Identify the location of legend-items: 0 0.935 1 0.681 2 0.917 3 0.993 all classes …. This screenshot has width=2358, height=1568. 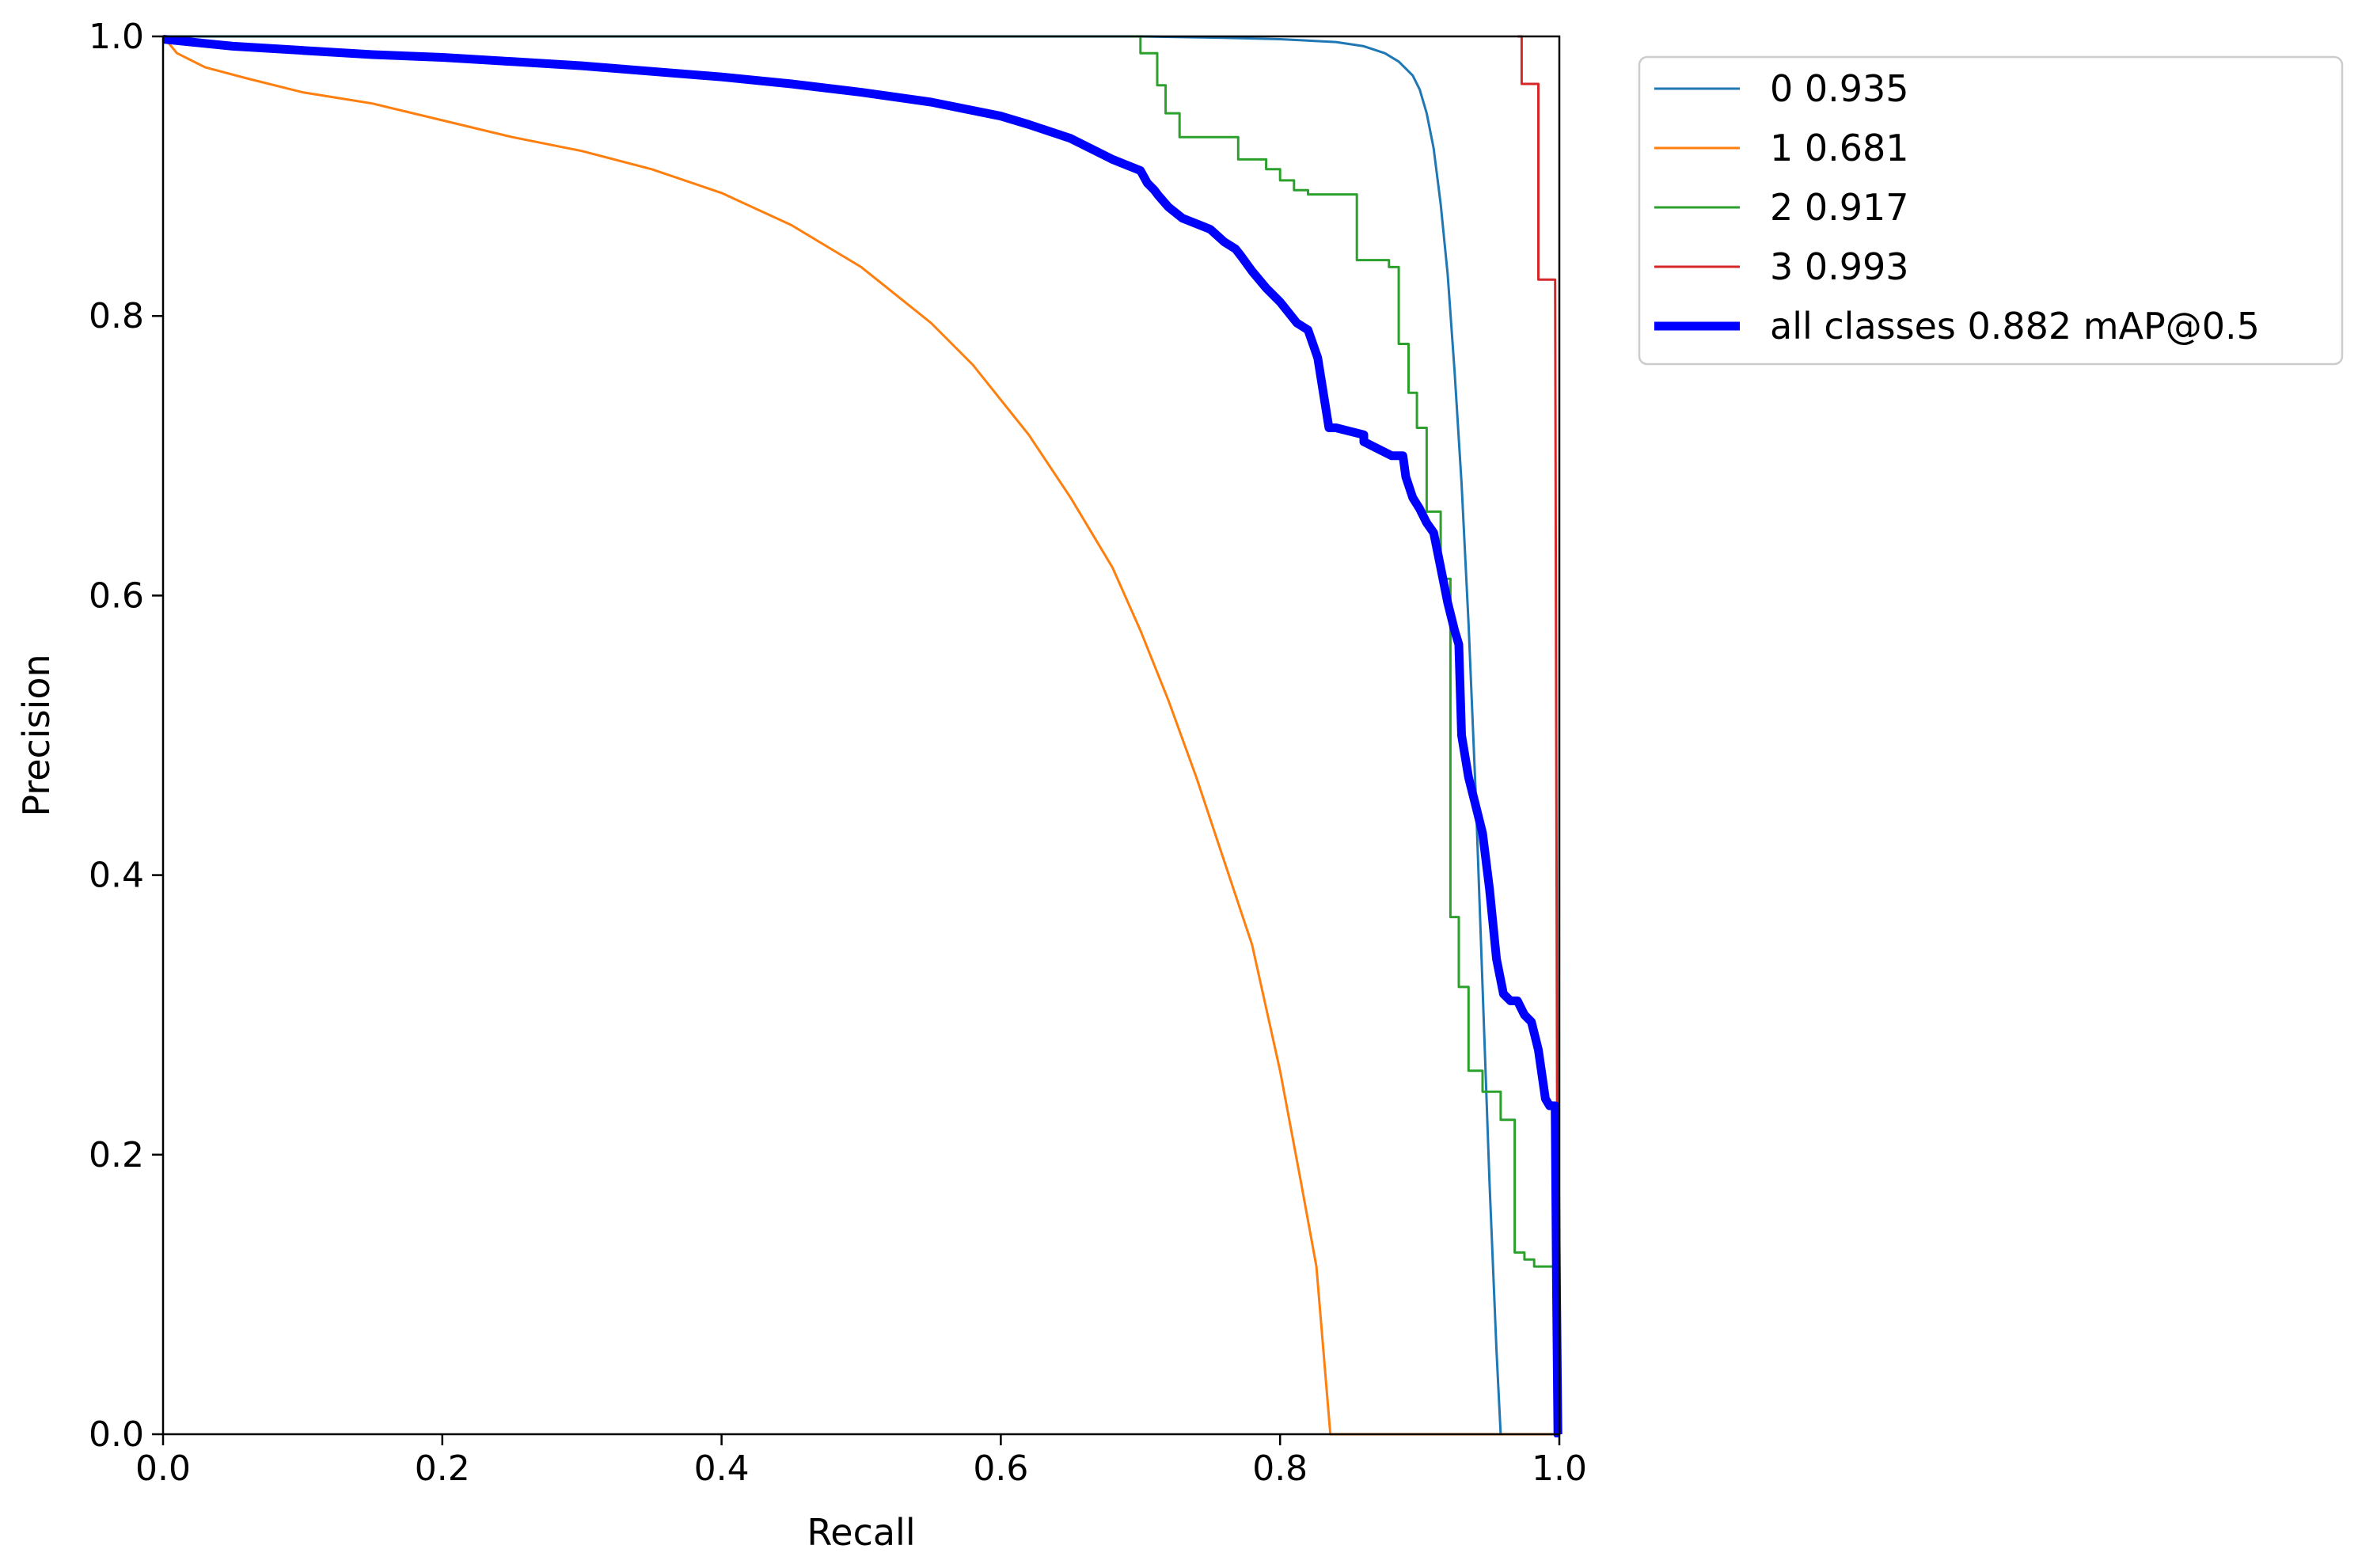
(1957, 207).